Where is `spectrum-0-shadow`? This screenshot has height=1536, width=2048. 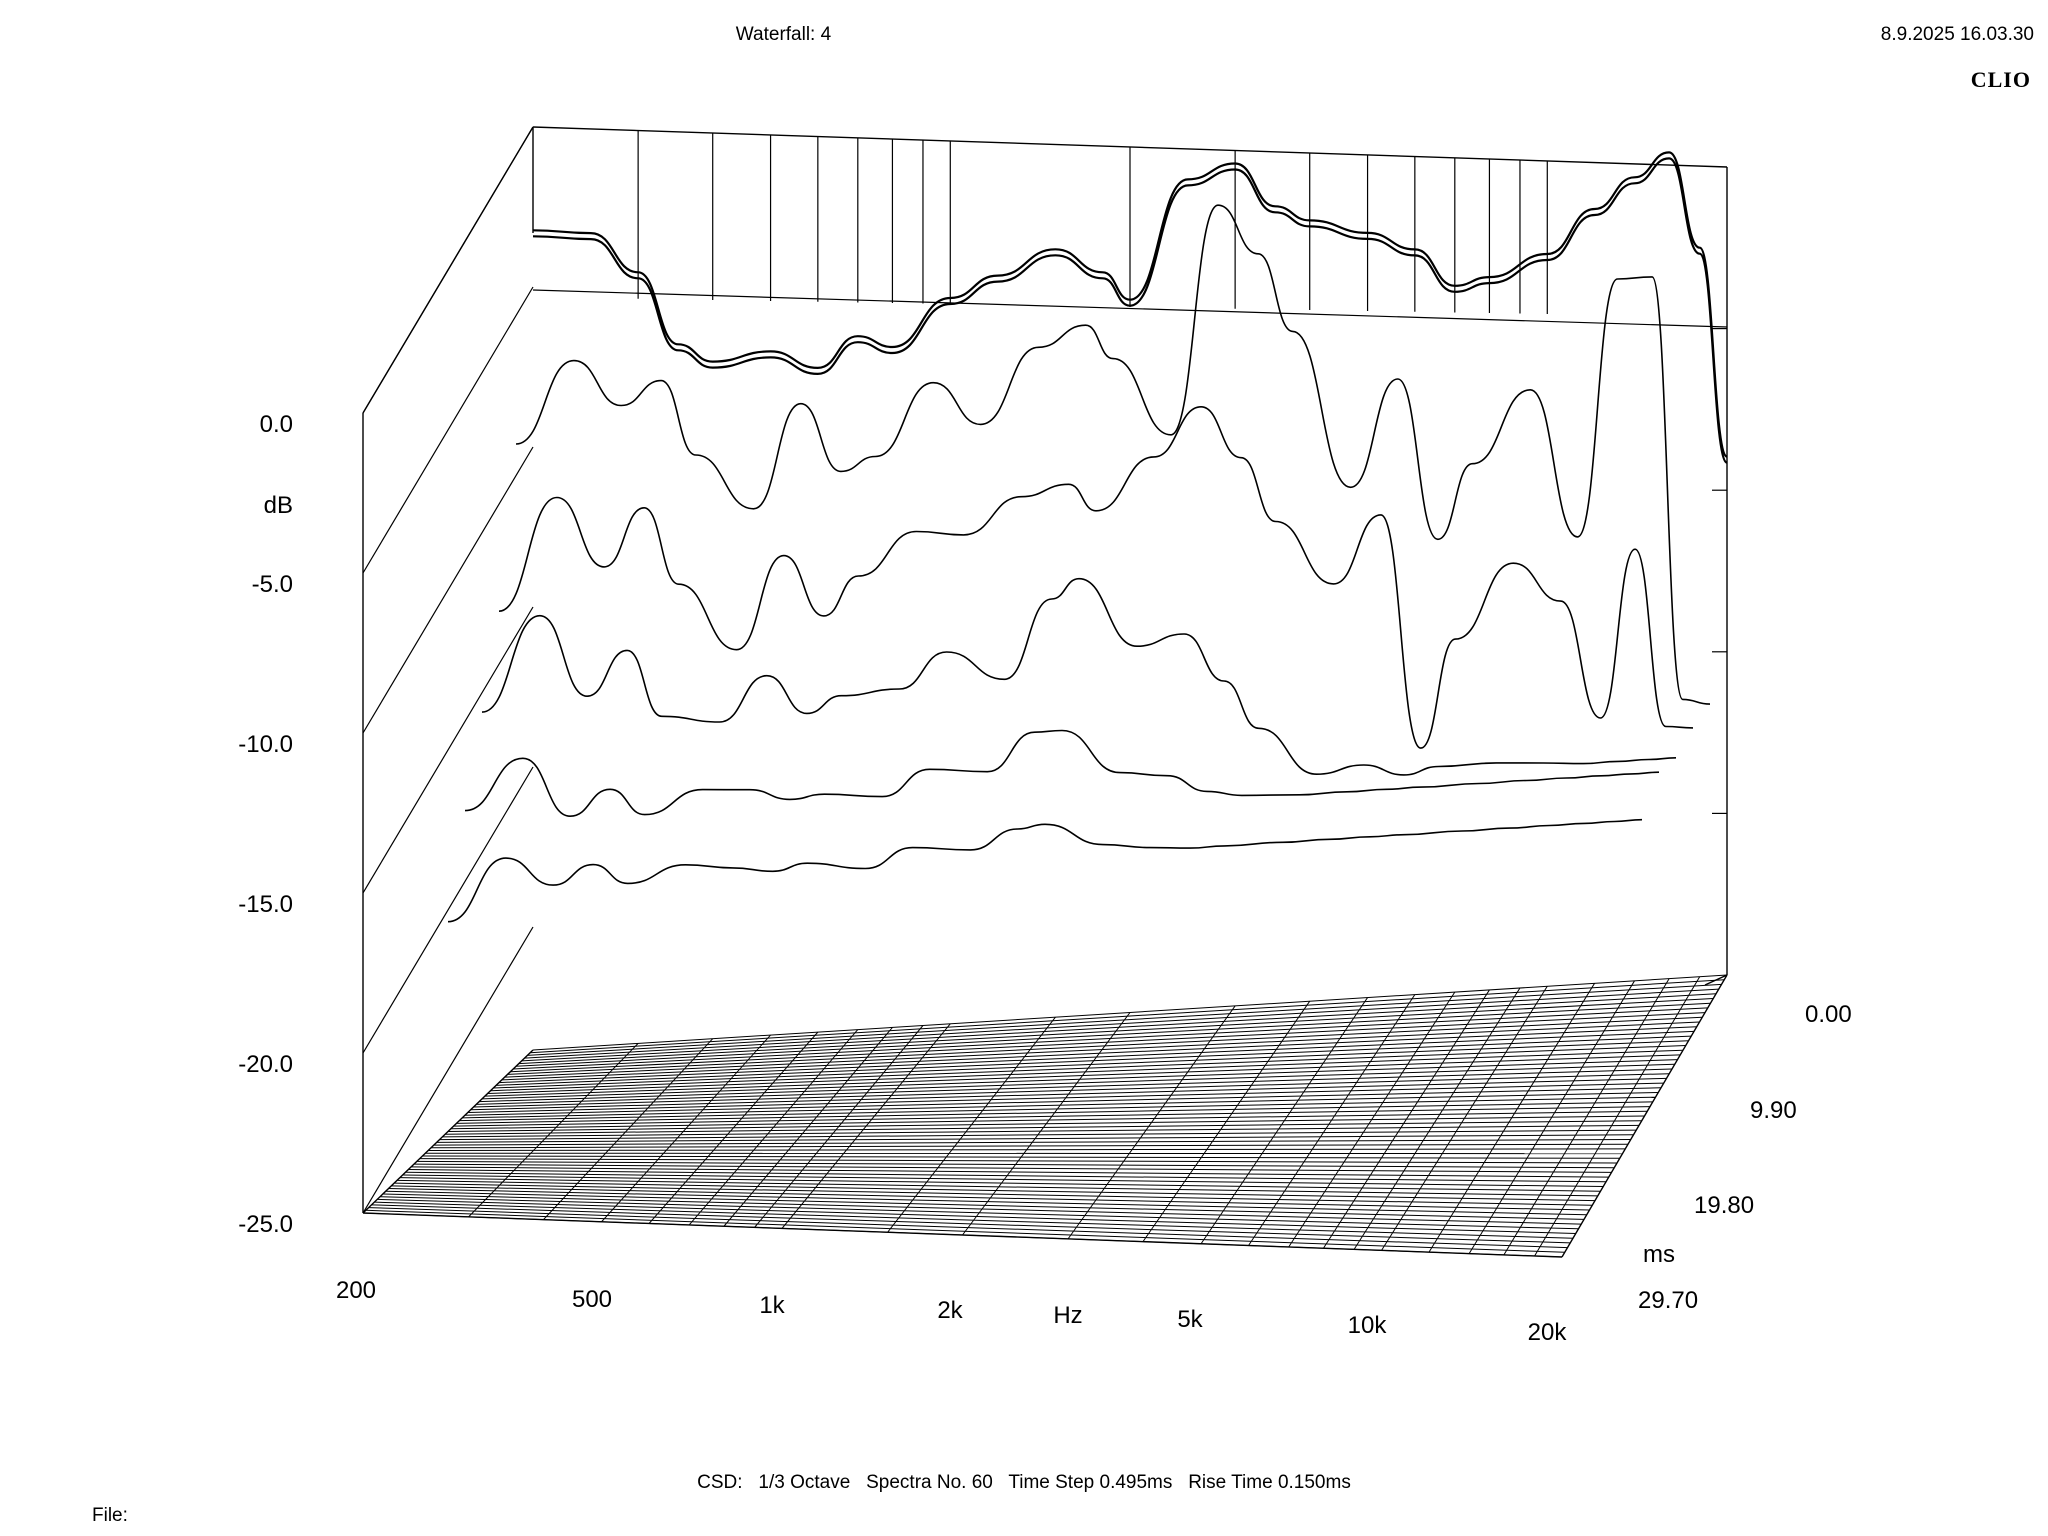 spectrum-0-shadow is located at coordinates (1130, 310).